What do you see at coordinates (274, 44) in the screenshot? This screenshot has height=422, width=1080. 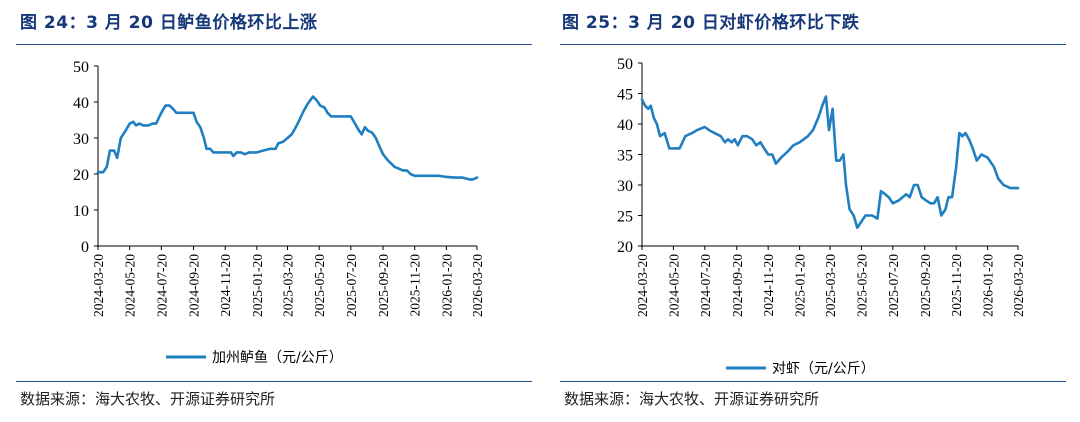 I see `figure-24-title-rule` at bounding box center [274, 44].